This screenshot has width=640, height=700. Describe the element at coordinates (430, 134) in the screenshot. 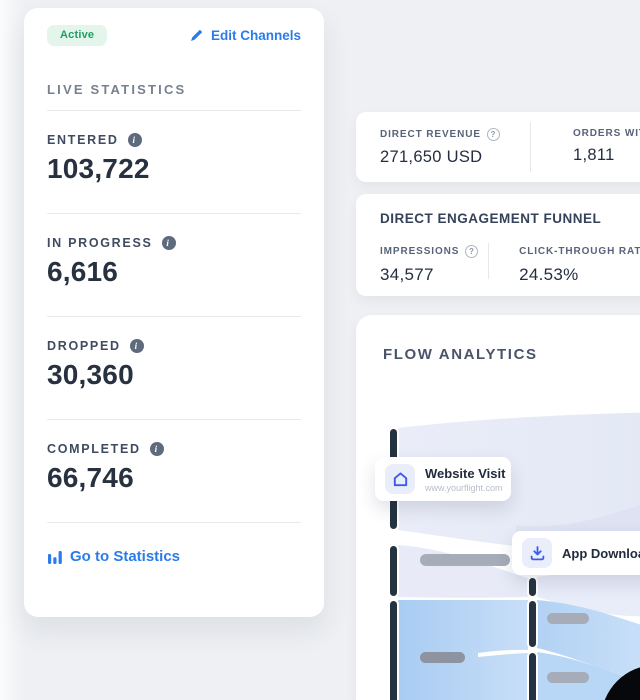

I see `metric-label: DIRECT REVENUE` at that location.